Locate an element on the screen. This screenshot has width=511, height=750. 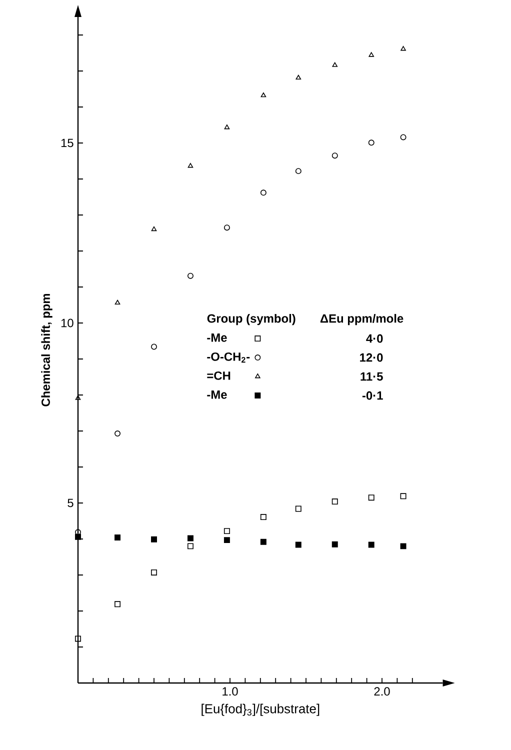
y-axis-title: Chemical shift, ppm is located at coordinates (46, 350).